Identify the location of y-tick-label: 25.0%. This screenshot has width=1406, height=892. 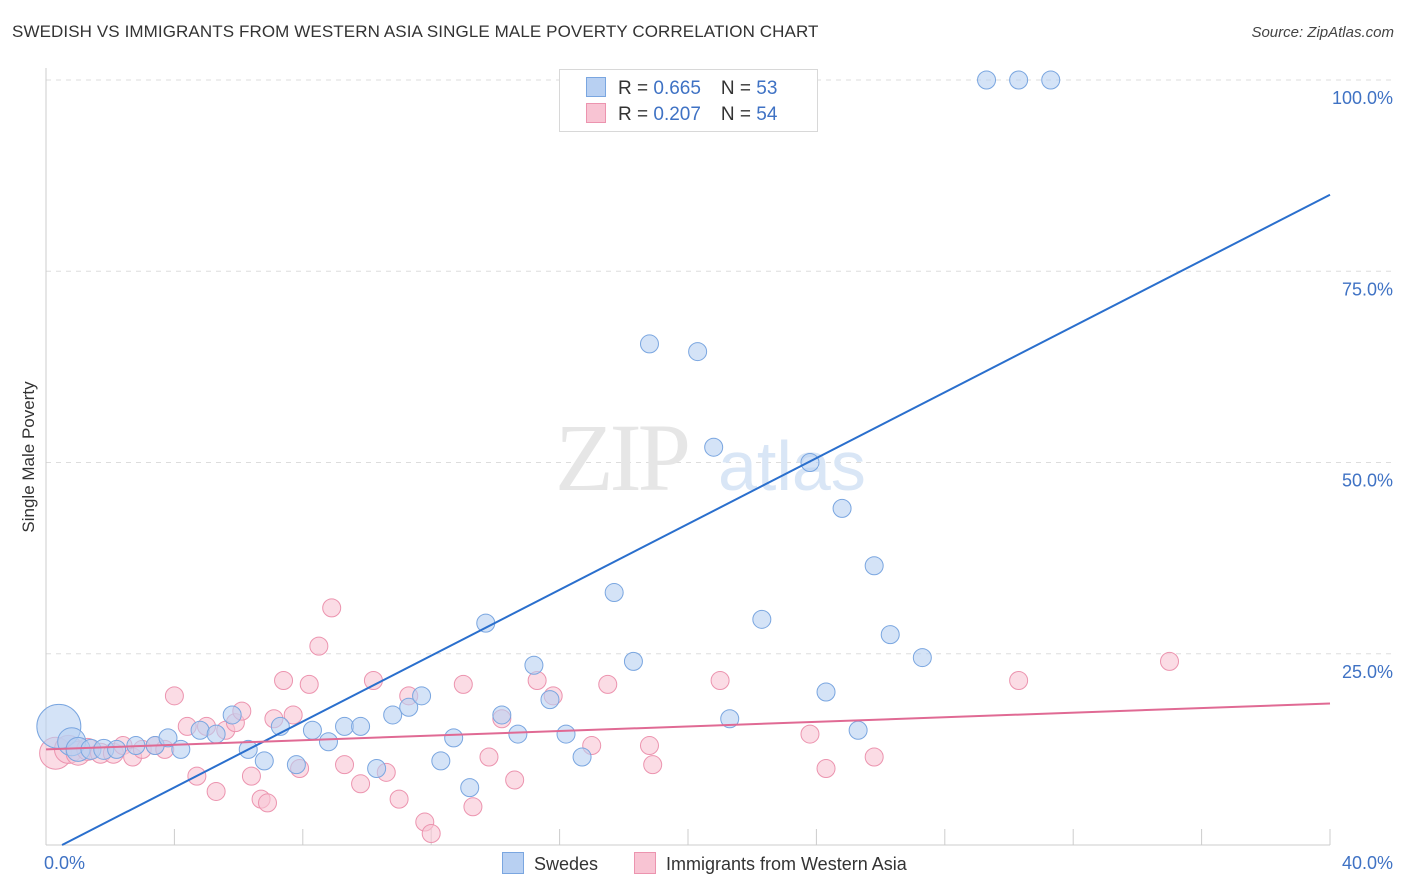
(1367, 672).